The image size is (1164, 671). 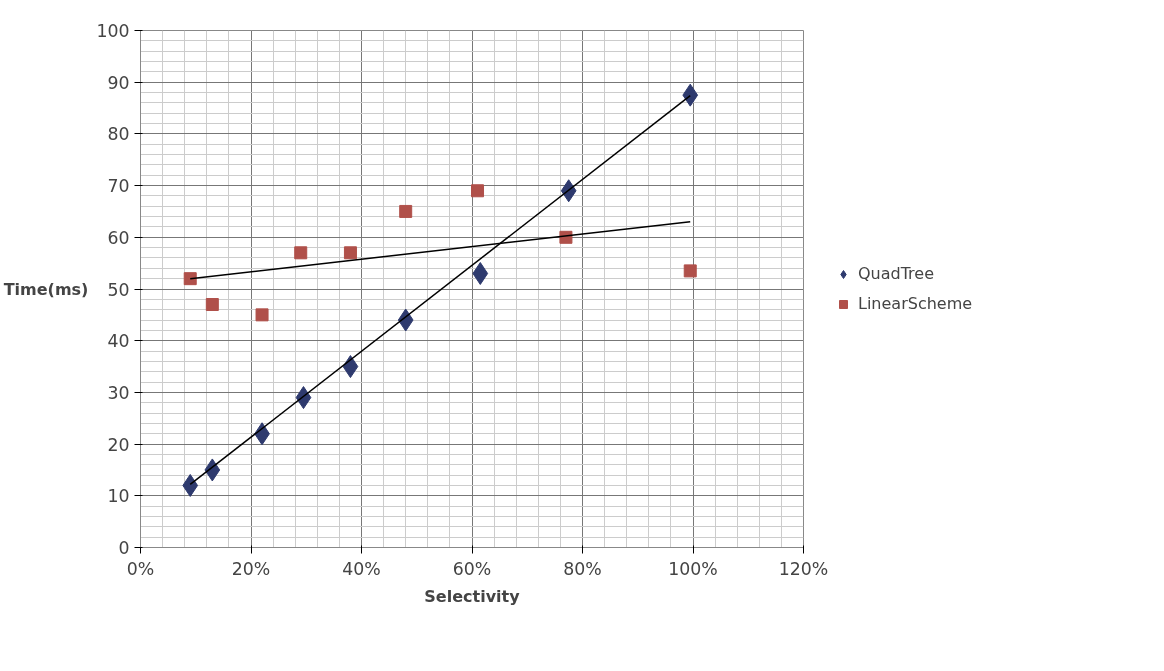 I want to click on y-tick-label: 20, so click(x=118, y=444).